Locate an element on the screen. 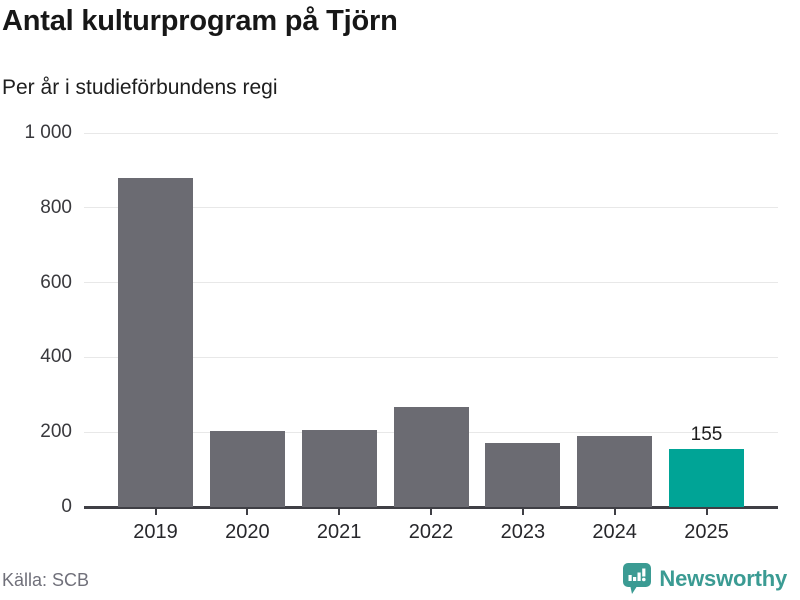 The width and height of the screenshot is (800, 600). x-axis-line is located at coordinates (431, 507).